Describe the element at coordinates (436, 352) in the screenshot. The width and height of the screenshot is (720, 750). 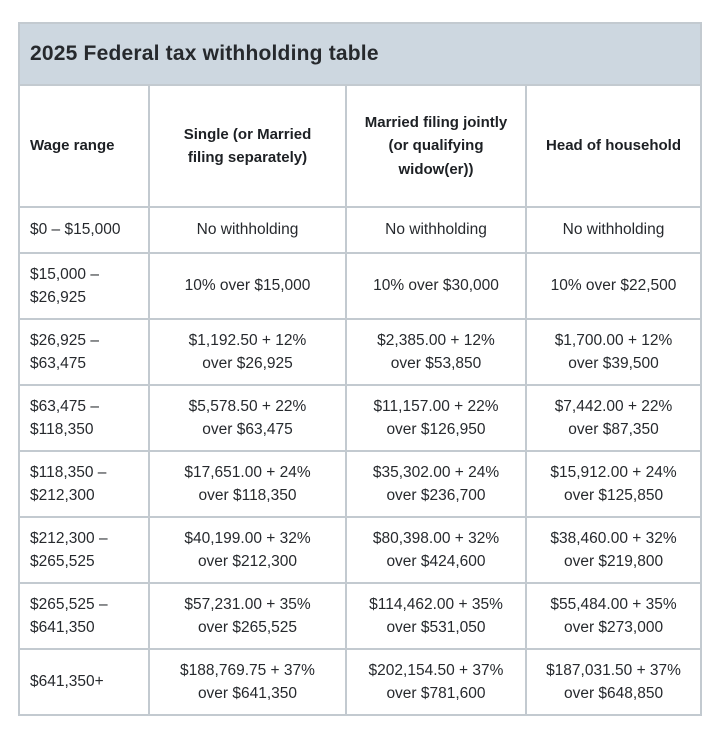
I see `cell-married-jointly: $2,385.00 + 12% over $53,850` at that location.